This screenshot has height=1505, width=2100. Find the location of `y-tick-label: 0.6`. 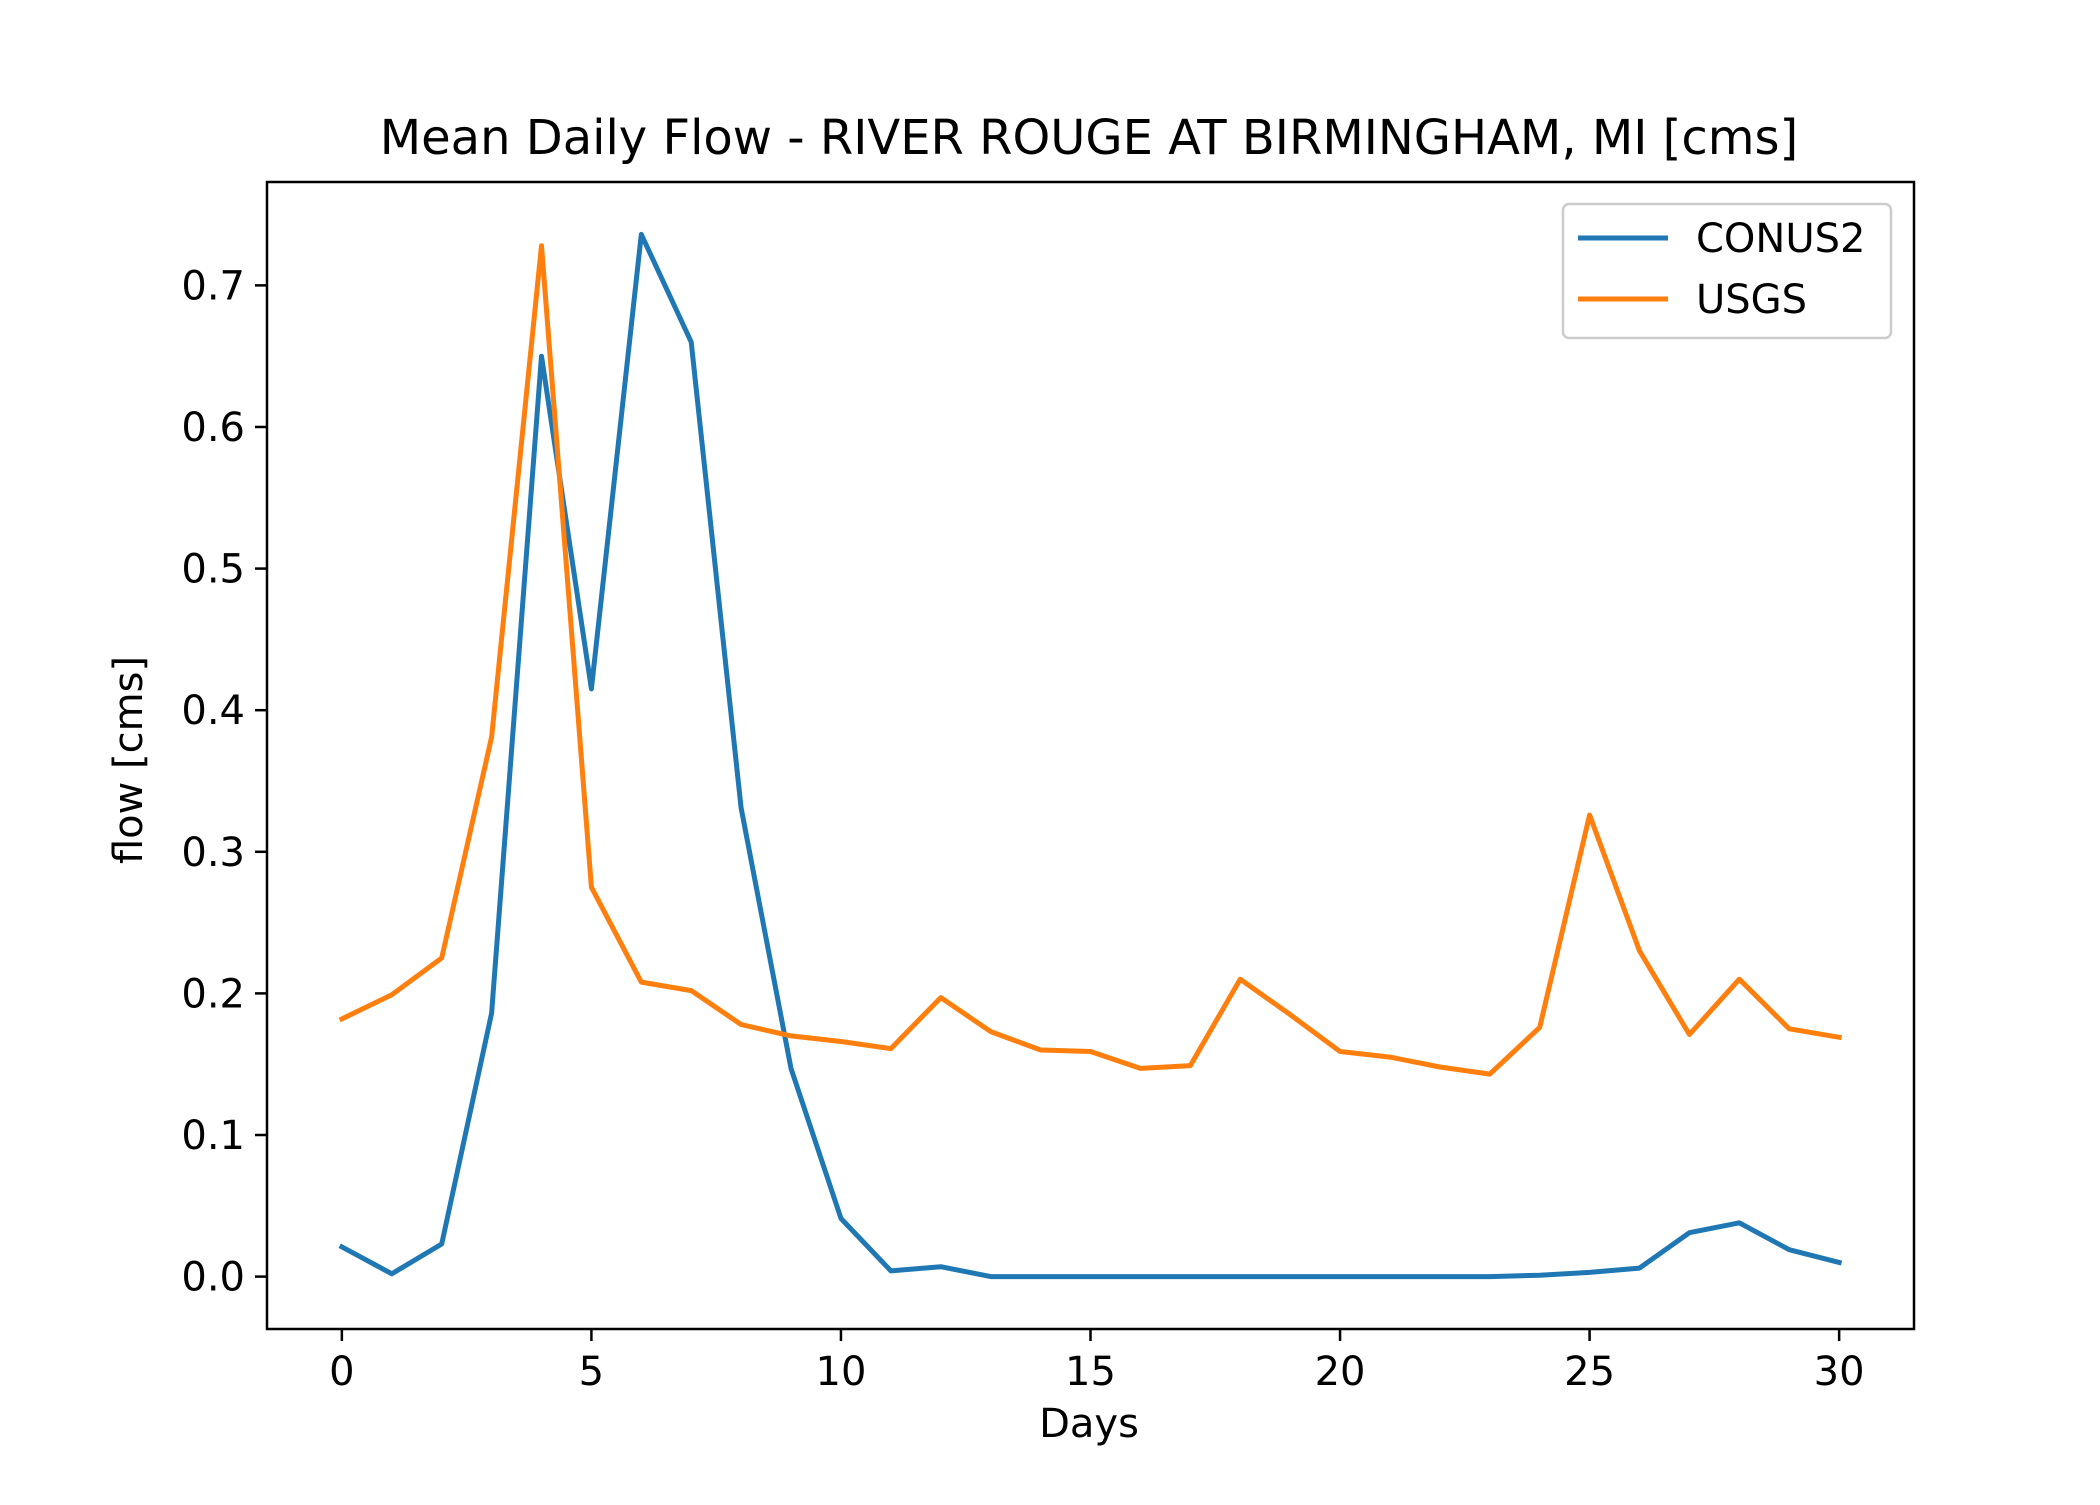

y-tick-label: 0.6 is located at coordinates (213, 428).